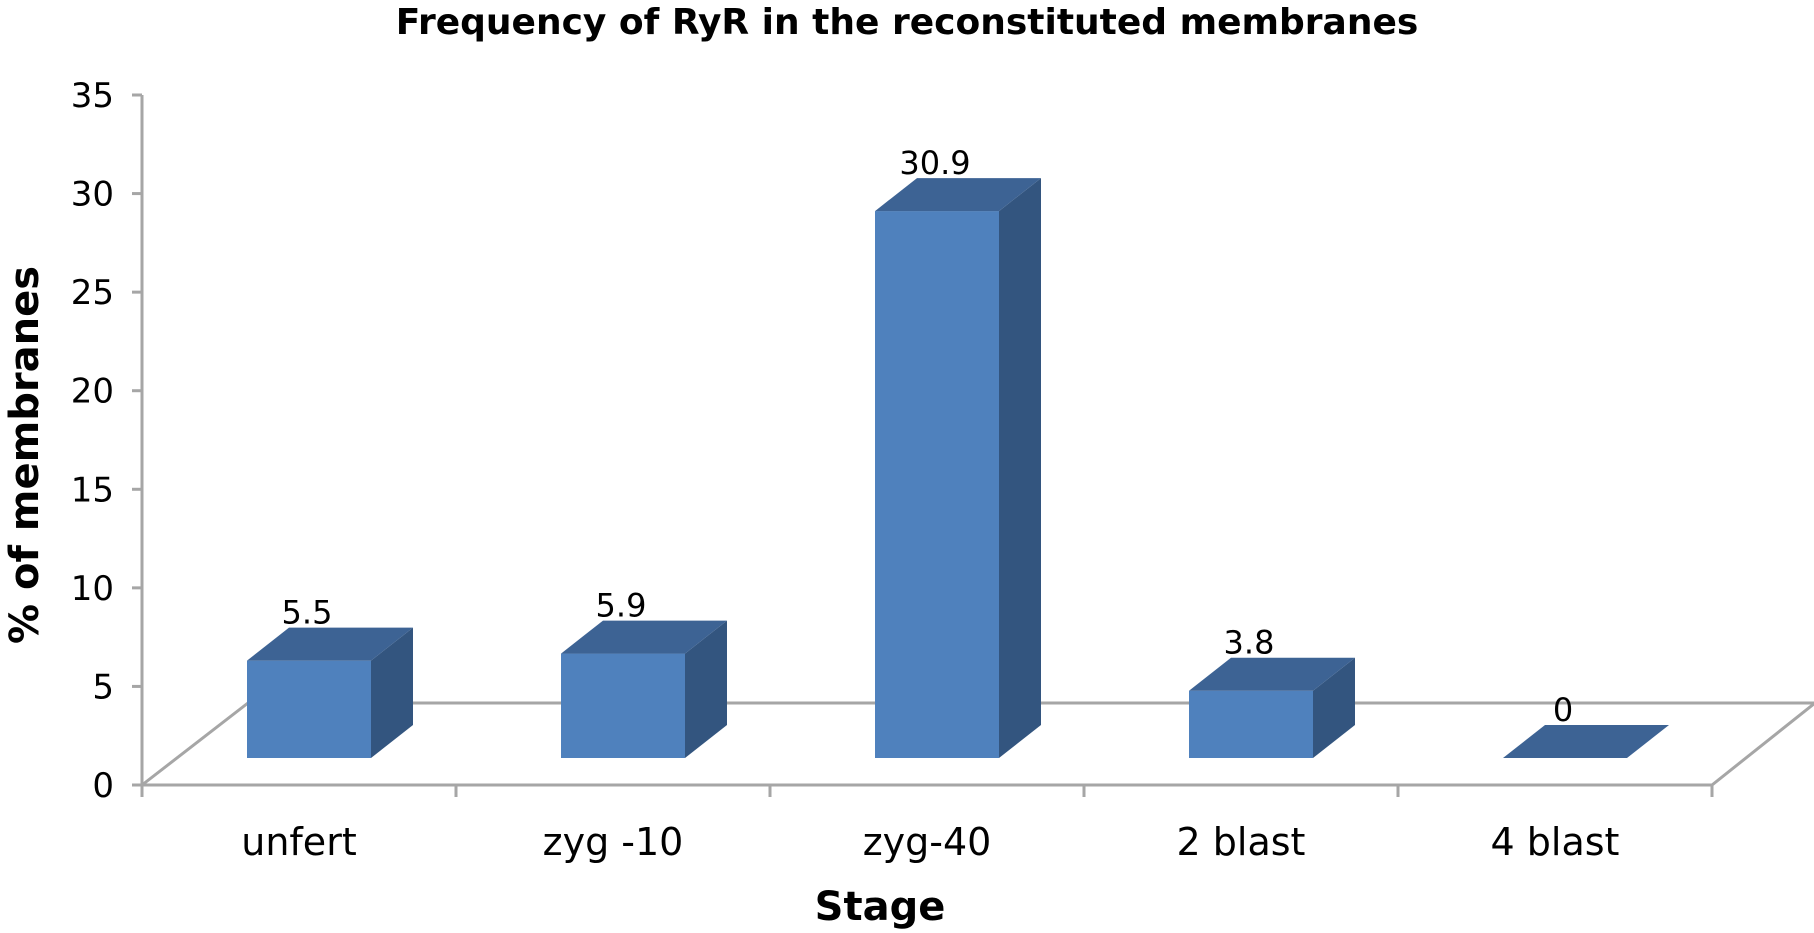 Image resolution: width=1814 pixels, height=933 pixels. I want to click on y-axis-label: % of membranes, so click(25, 455).